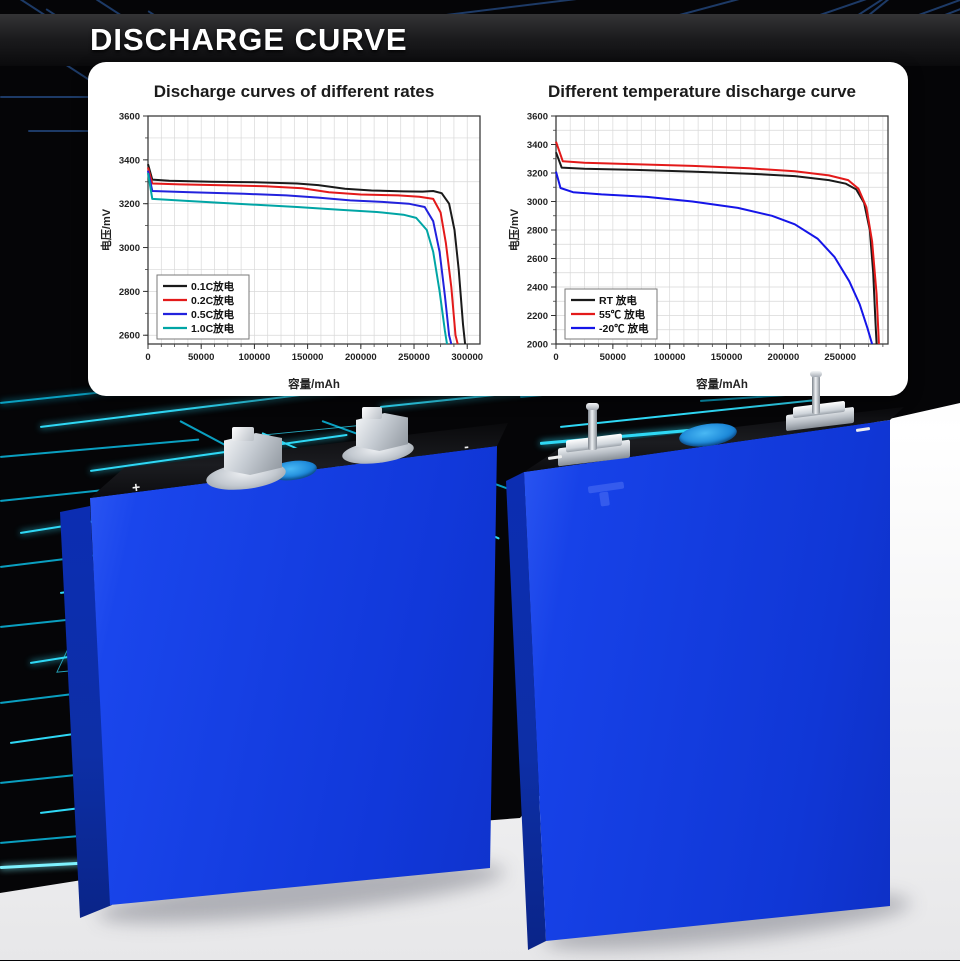  Describe the element at coordinates (592, 406) in the screenshot. I see `battery-right-stud1-cap-icon` at that location.